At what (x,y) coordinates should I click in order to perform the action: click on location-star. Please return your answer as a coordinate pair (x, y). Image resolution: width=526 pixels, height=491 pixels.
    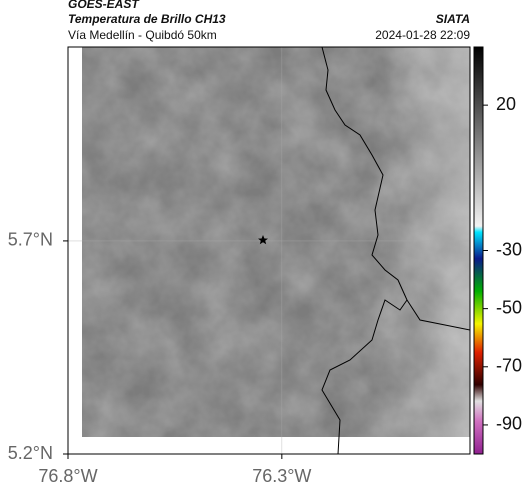
    Looking at the image, I should click on (263, 240).